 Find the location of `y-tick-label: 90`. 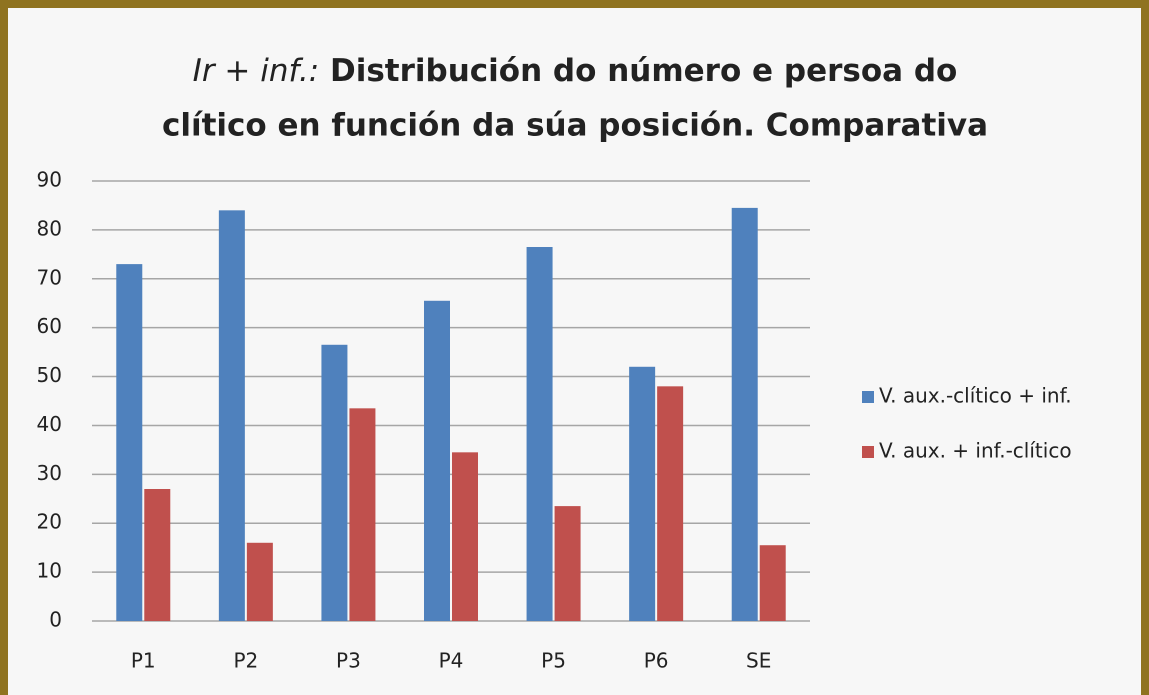

y-tick-label: 90 is located at coordinates (49, 180).